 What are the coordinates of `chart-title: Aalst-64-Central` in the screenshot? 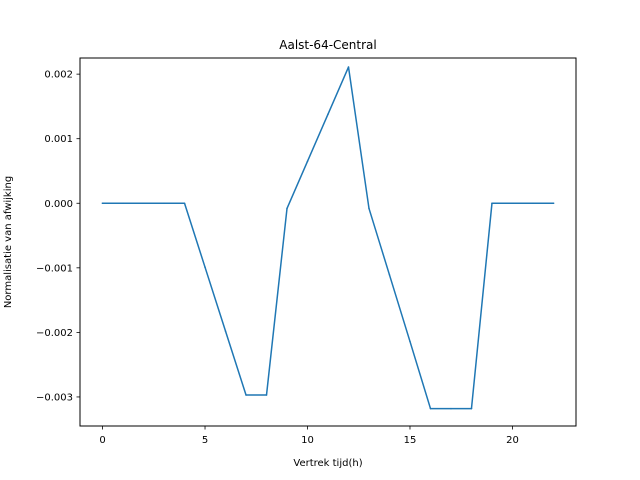 It's located at (327, 45).